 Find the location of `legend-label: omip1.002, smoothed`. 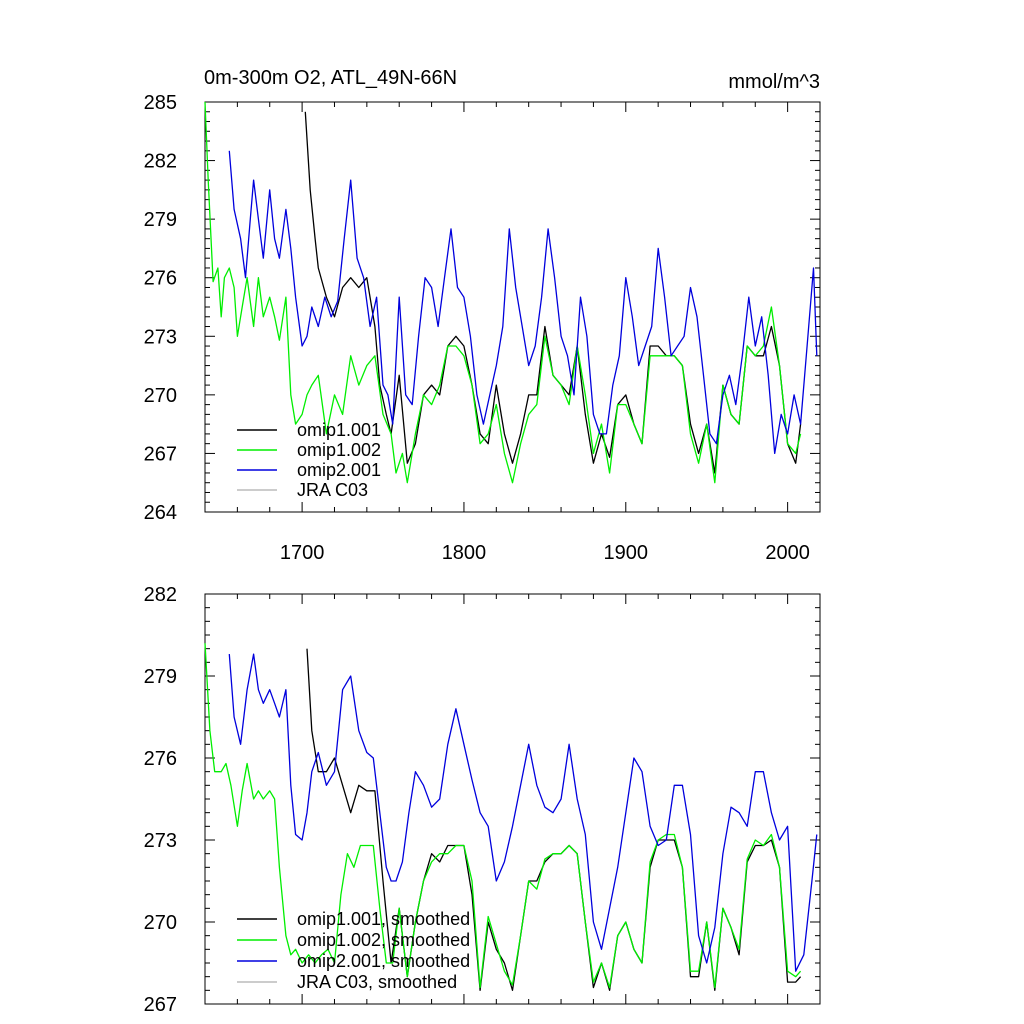

legend-label: omip1.002, smoothed is located at coordinates (383, 940).